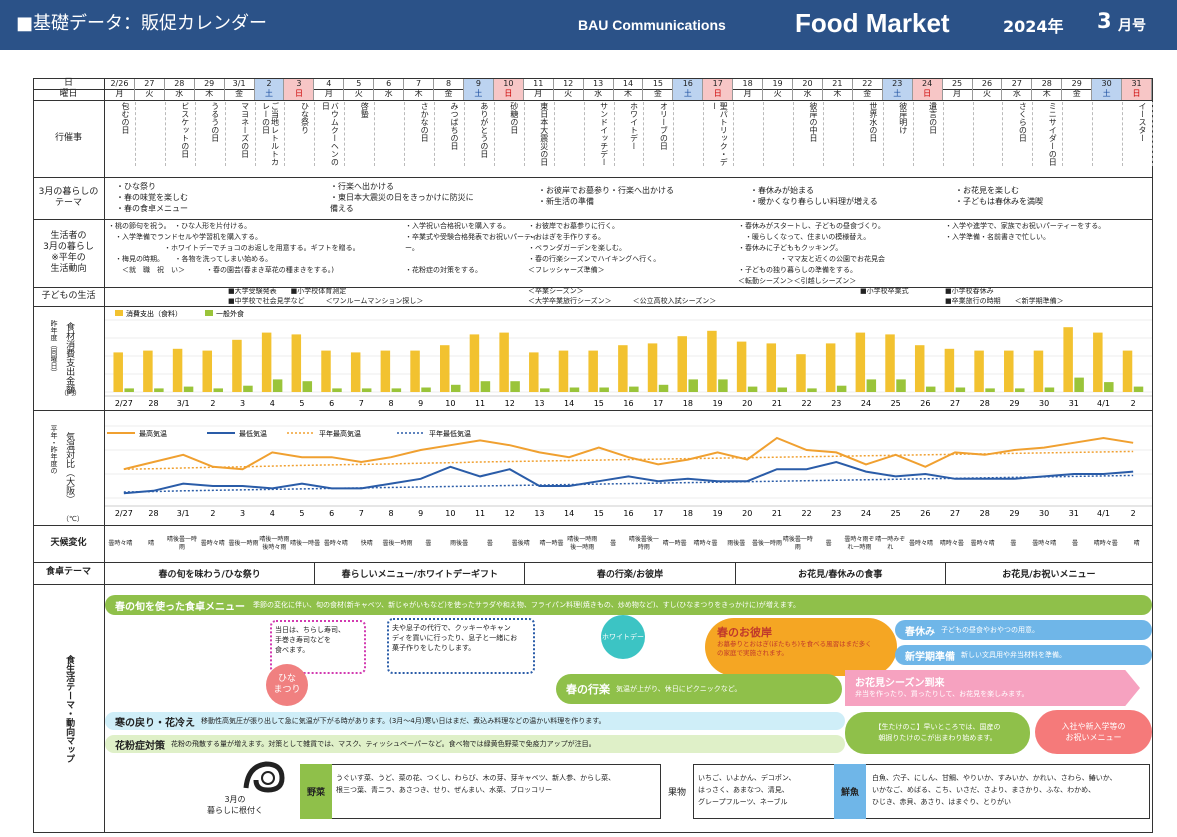 Image resolution: width=1177 pixels, height=837 pixels. What do you see at coordinates (747, 513) in the screenshot?
I see `x-tick-label: 20` at bounding box center [747, 513].